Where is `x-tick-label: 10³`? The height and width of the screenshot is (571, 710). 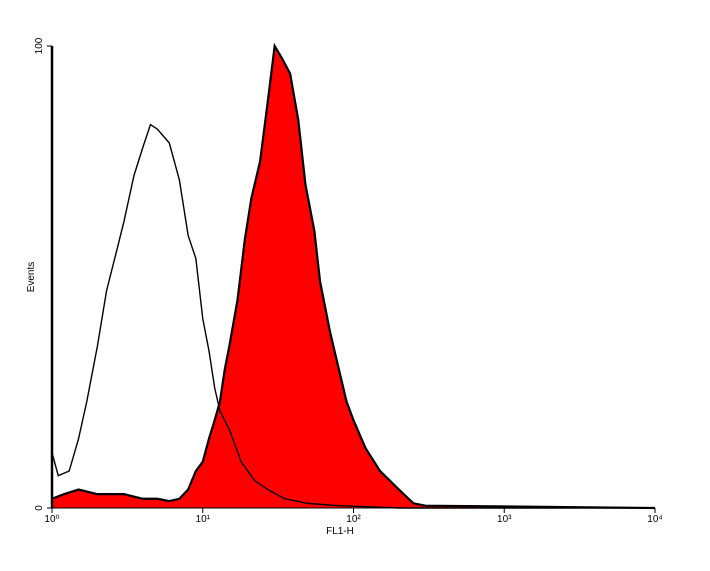 x-tick-label: 10³ is located at coordinates (504, 519).